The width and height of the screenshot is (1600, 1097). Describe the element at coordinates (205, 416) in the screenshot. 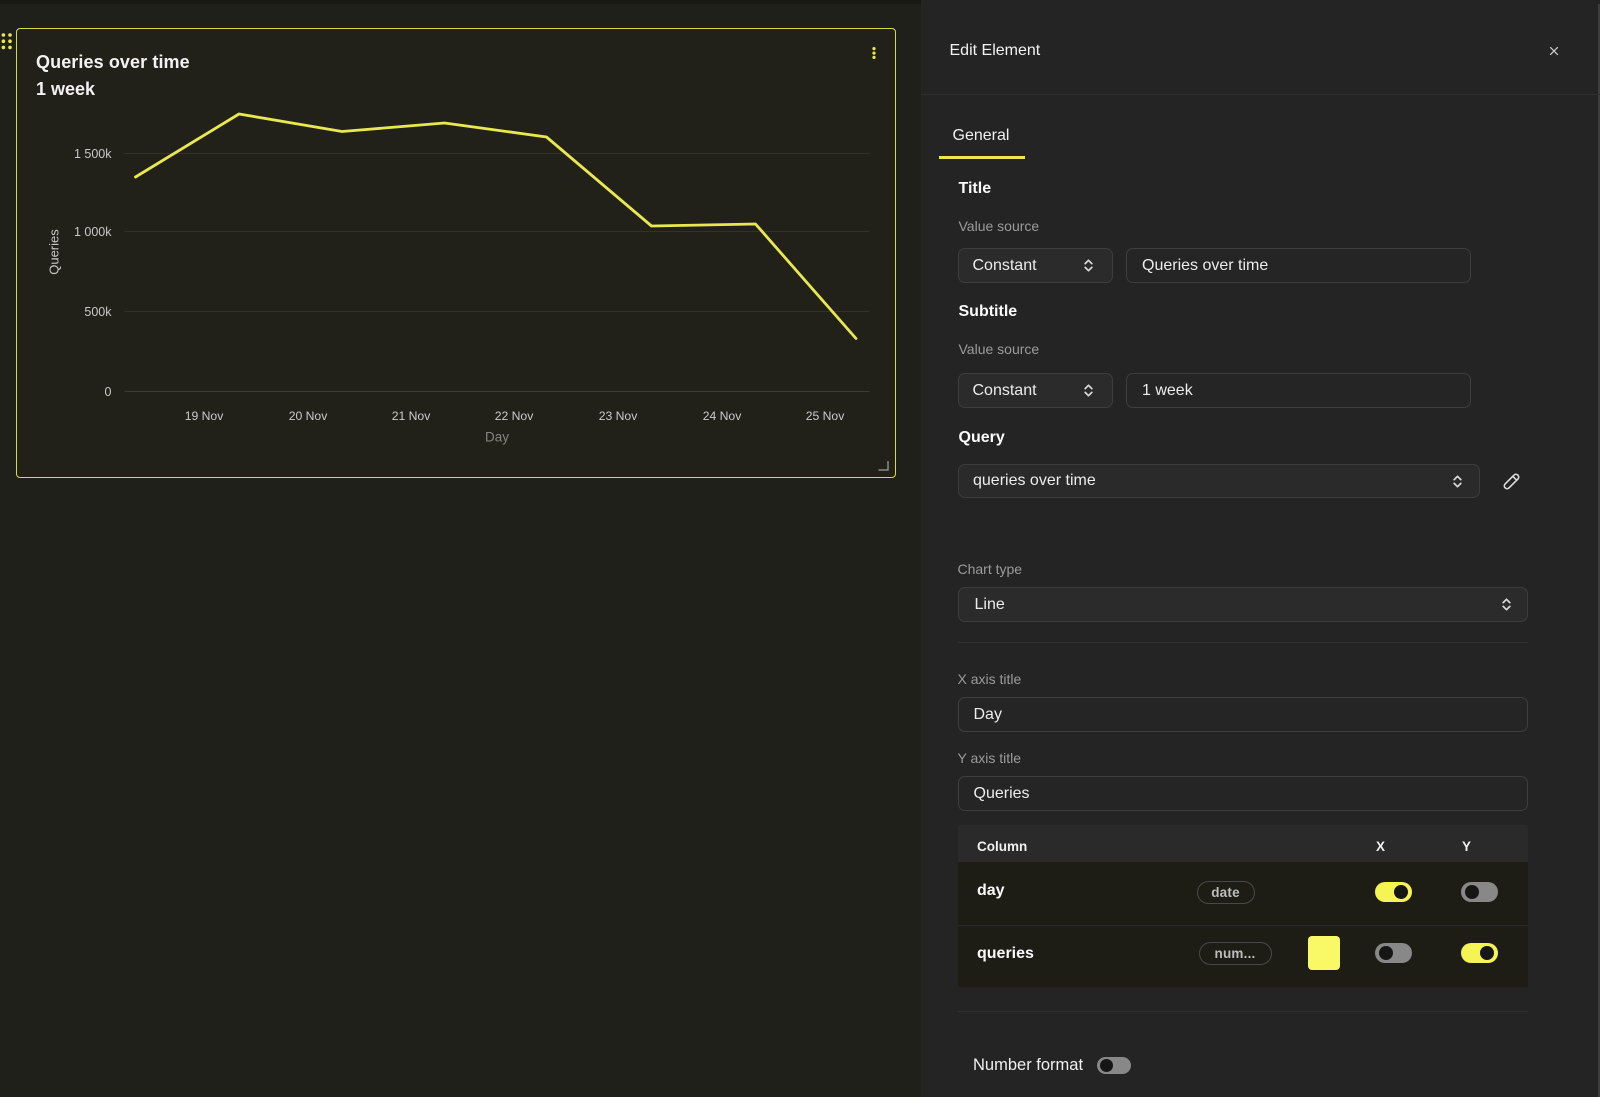

I see `svg-text: 19 Nov` at that location.